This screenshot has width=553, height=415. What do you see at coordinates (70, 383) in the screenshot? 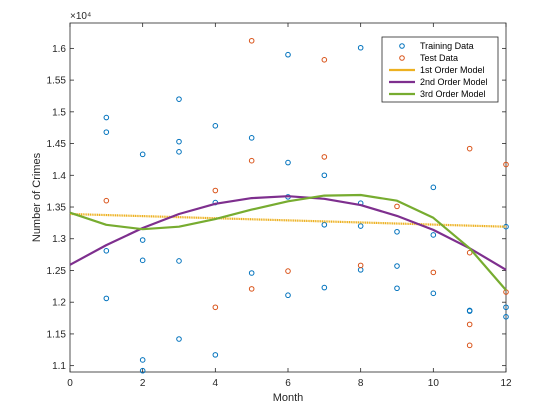
I see `x-tick-label: 0` at bounding box center [70, 383].